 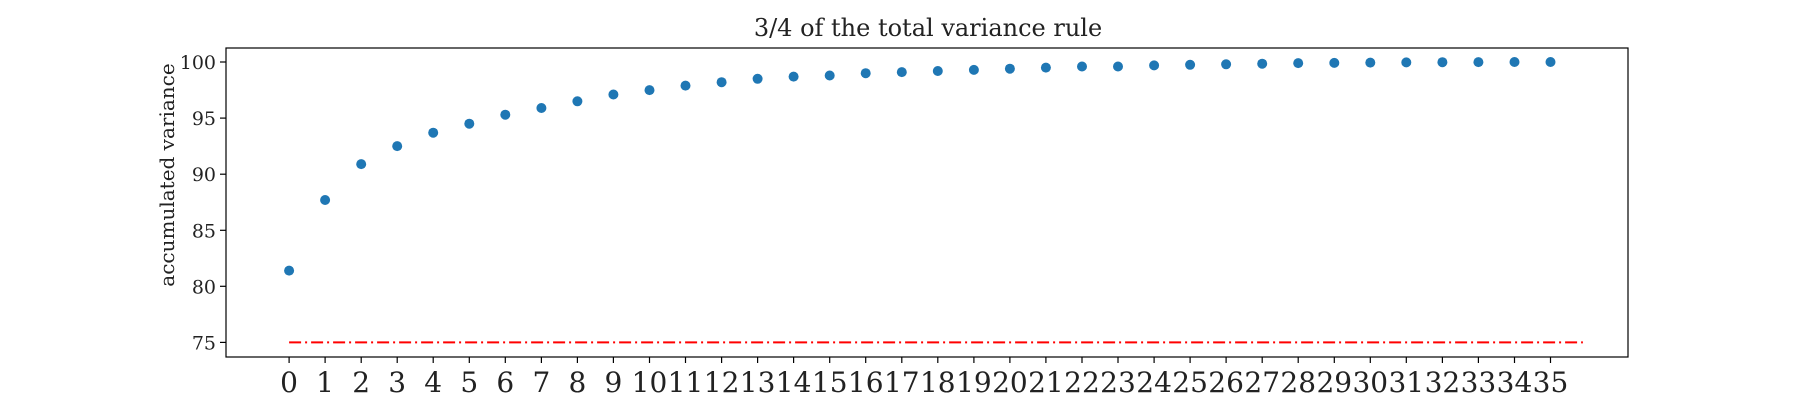 I want to click on x-tick-label: 15, so click(x=830, y=382).